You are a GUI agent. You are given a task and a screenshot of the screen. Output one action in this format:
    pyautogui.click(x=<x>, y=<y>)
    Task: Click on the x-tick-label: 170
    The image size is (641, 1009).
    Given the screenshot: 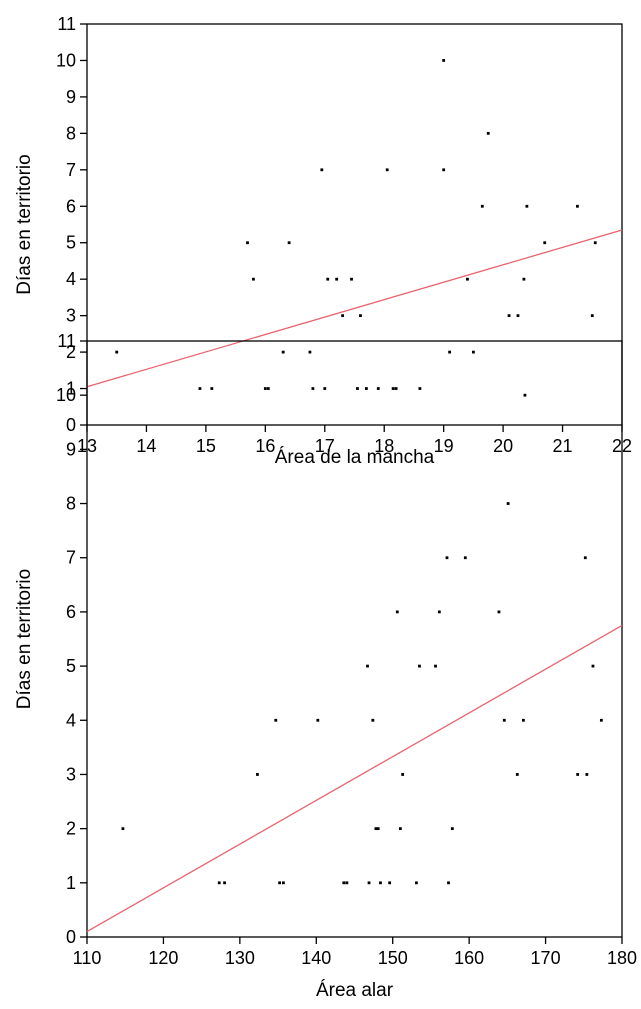 What is the action you would take?
    pyautogui.click(x=546, y=958)
    